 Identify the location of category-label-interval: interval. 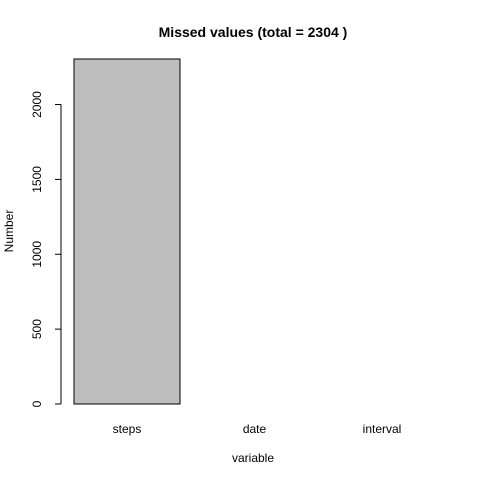
(382, 429).